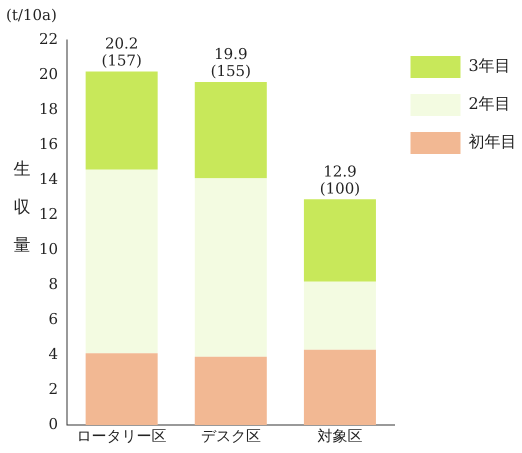 This screenshot has height=453, width=522. What do you see at coordinates (492, 142) in the screenshot?
I see `legend-label: 初年目` at bounding box center [492, 142].